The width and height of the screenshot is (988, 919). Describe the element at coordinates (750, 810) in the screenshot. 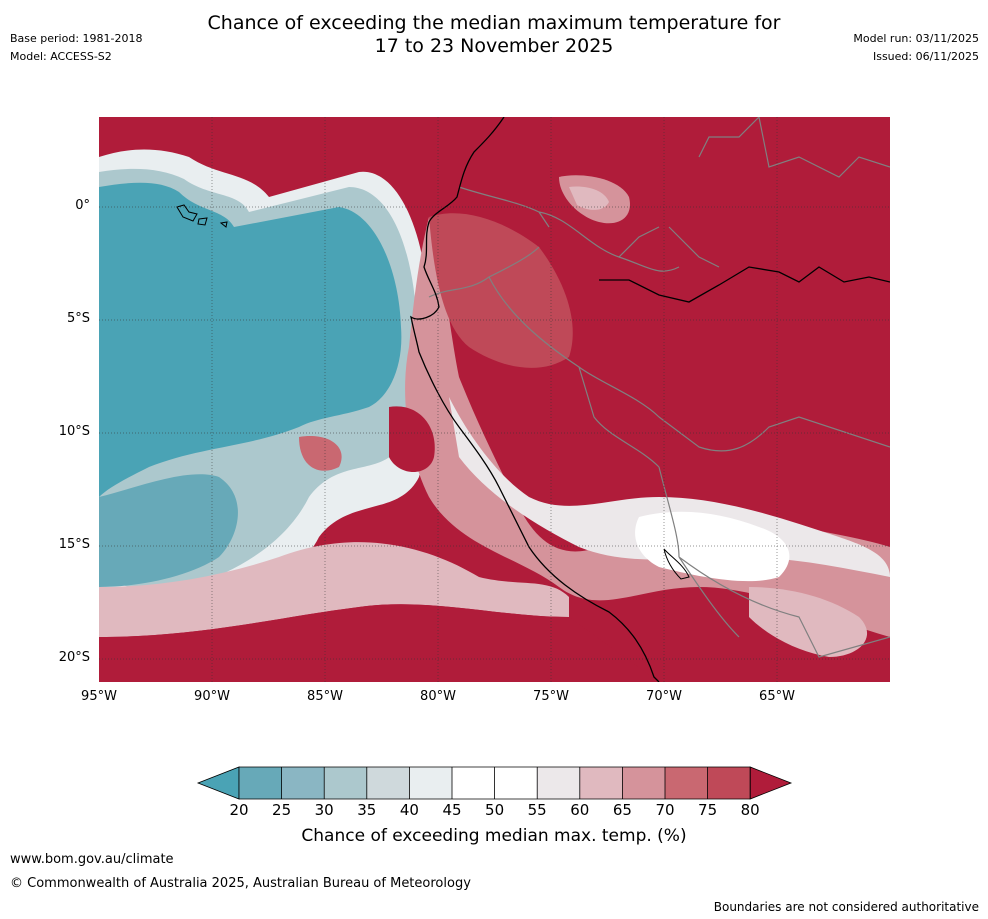

I see `colorbar-tick-80: 80` at that location.